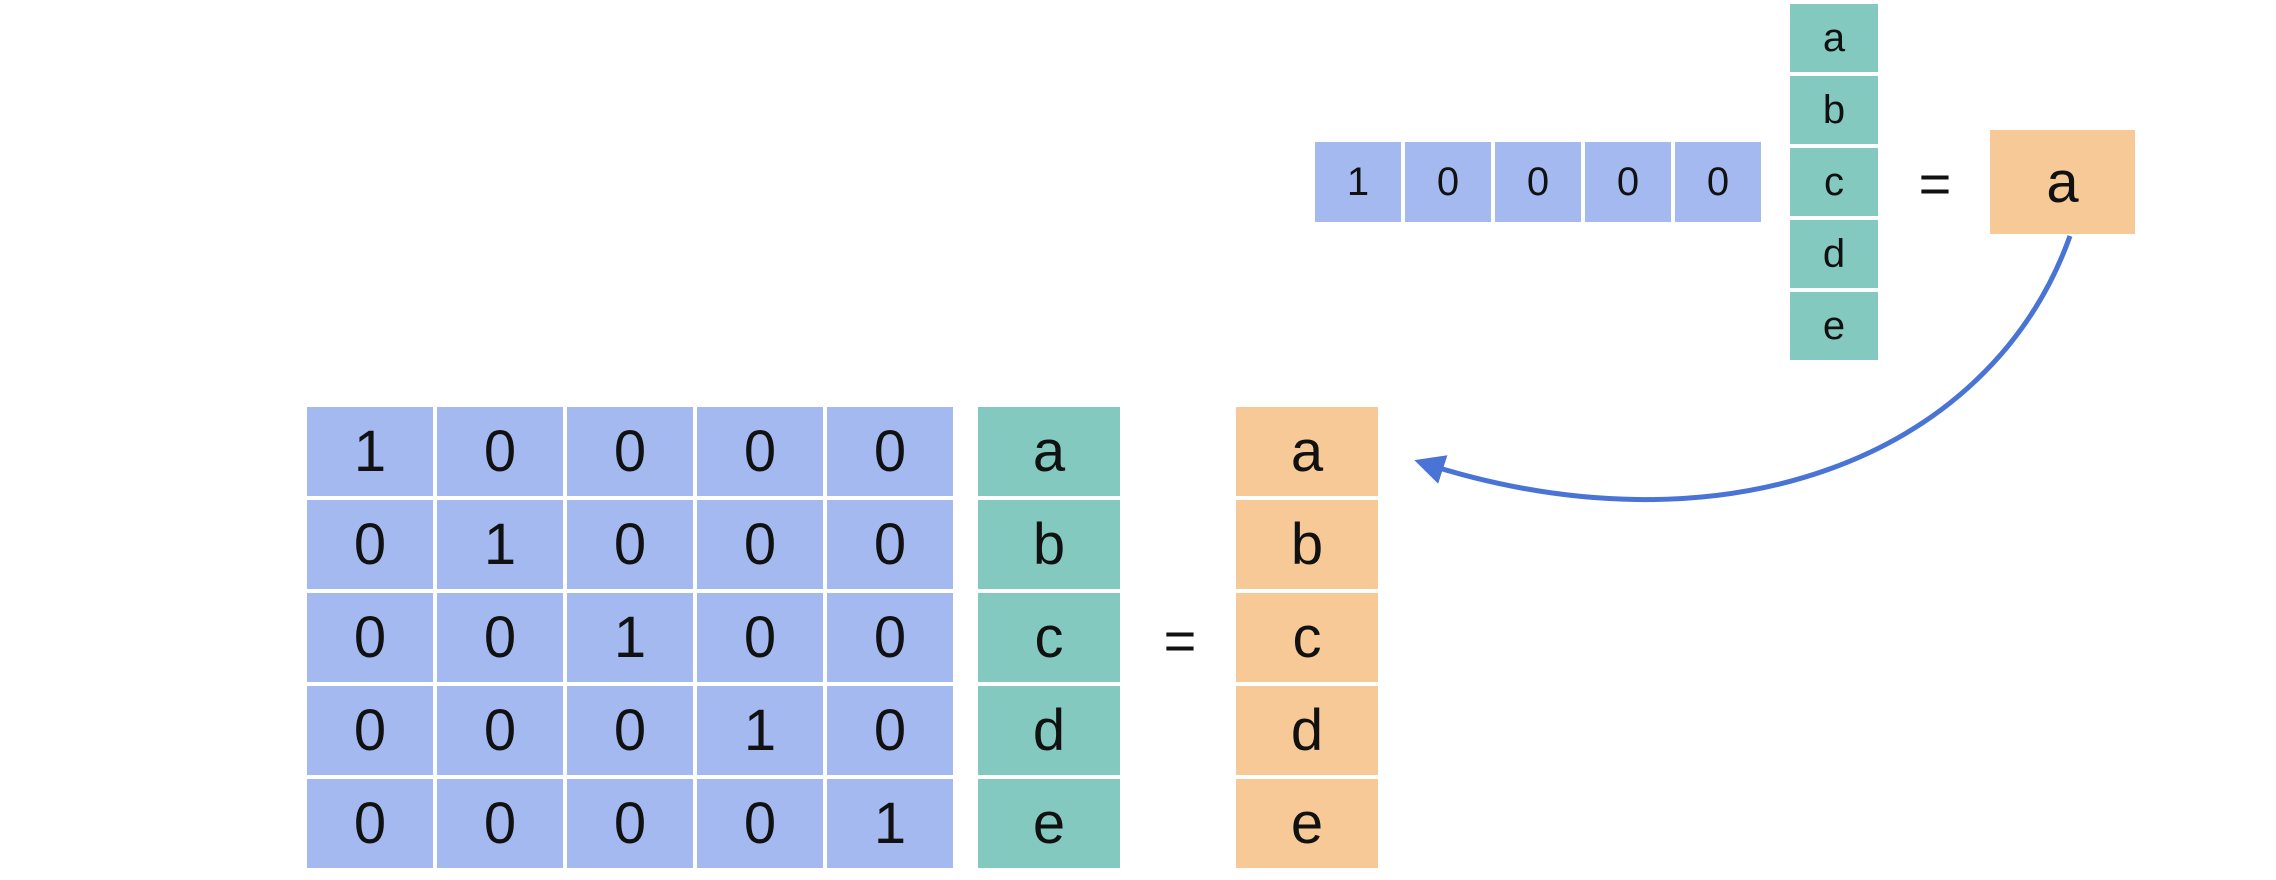  What do you see at coordinates (1180, 640) in the screenshot?
I see `equals-sign-bottom: =` at bounding box center [1180, 640].